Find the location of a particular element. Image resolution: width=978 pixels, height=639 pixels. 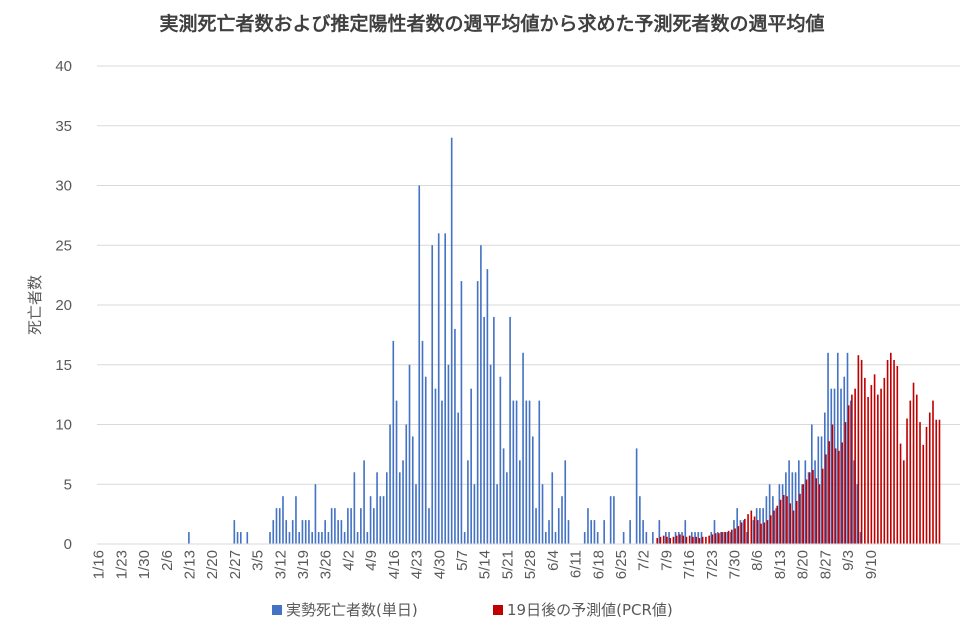

y-tick-label: 10 is located at coordinates (63, 425).